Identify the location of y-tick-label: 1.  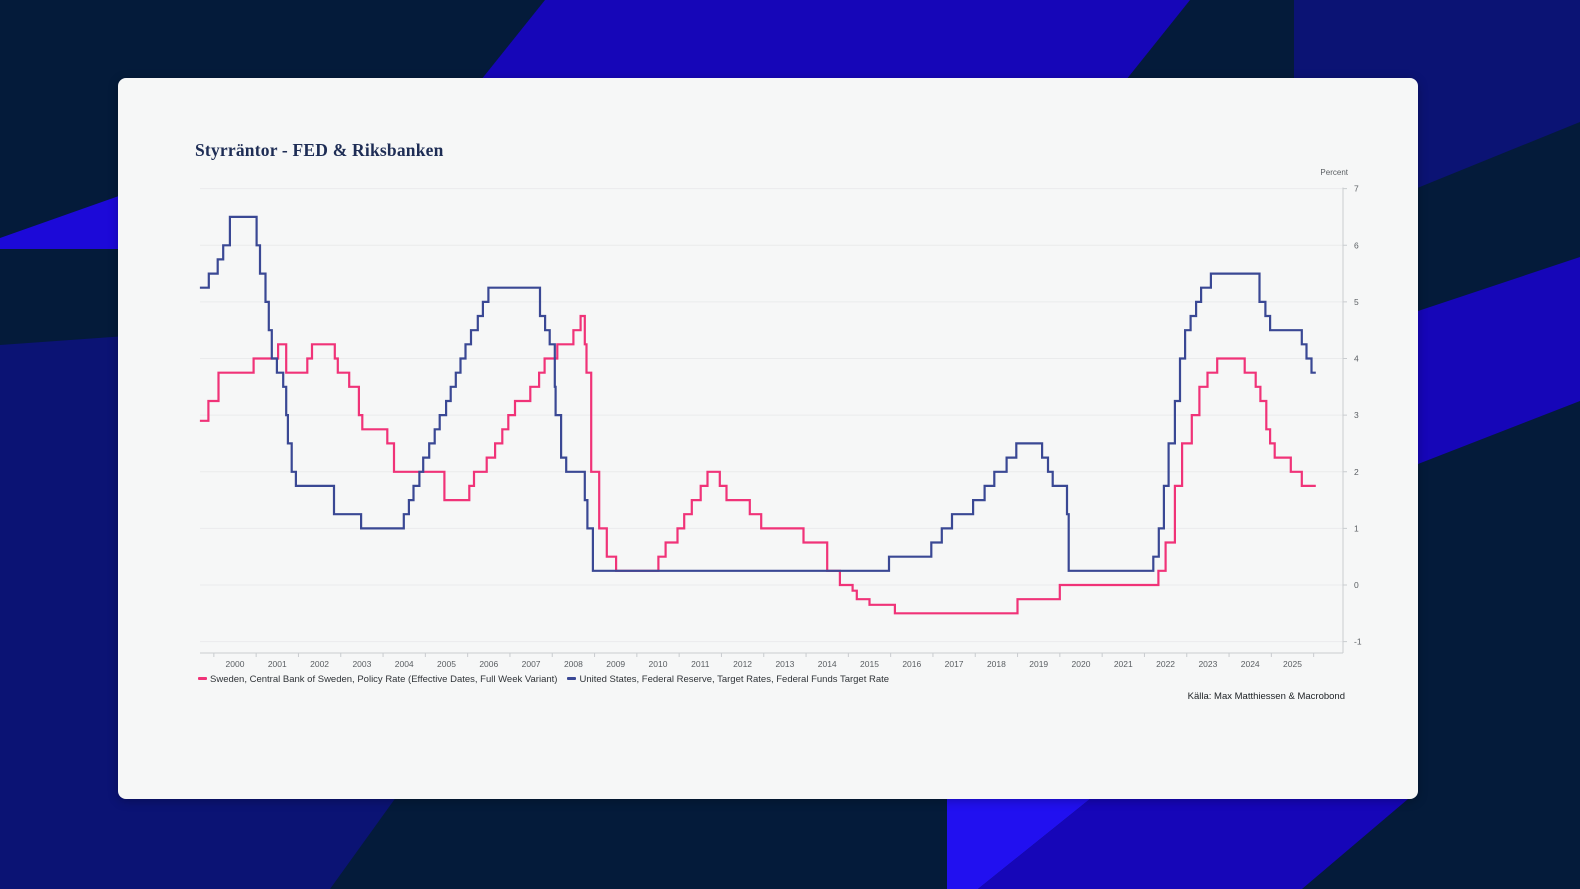
(1356, 528).